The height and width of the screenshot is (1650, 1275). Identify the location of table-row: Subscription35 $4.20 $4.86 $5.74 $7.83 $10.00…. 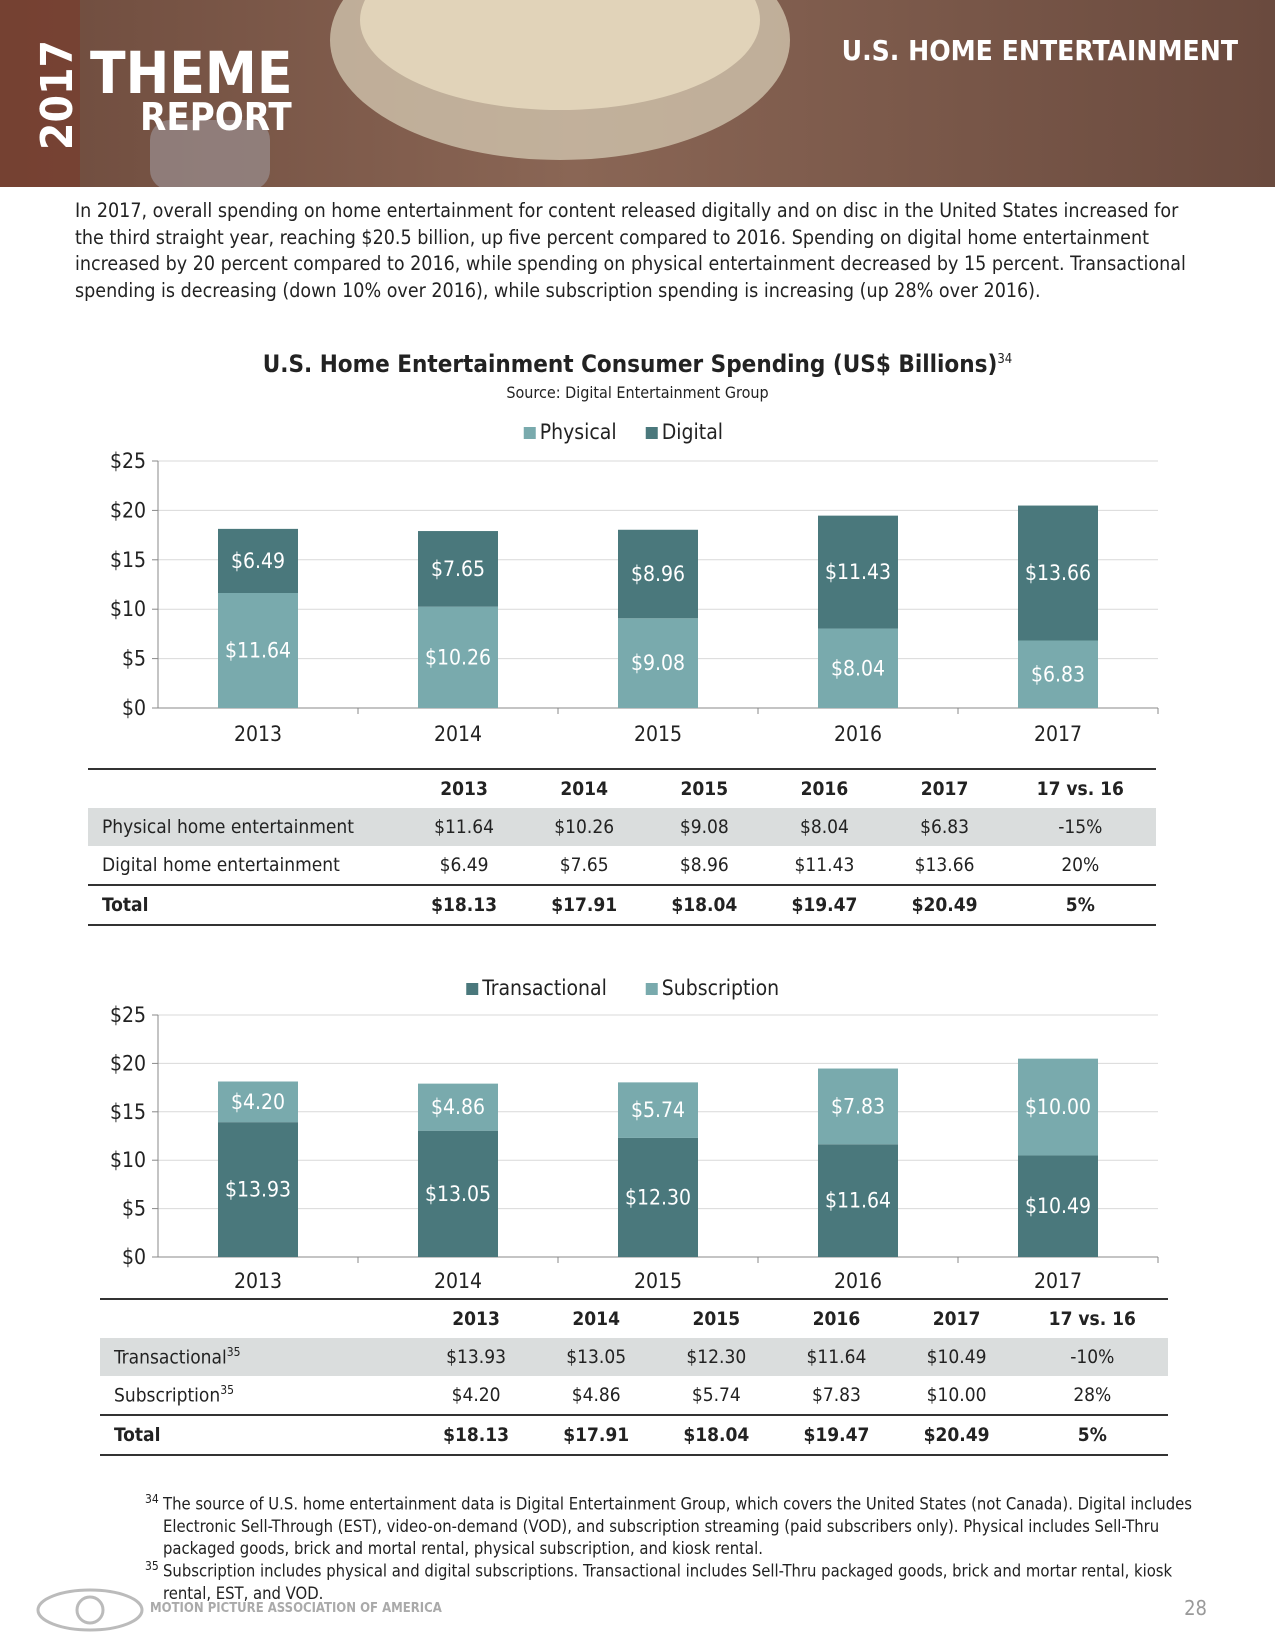
(634, 1395).